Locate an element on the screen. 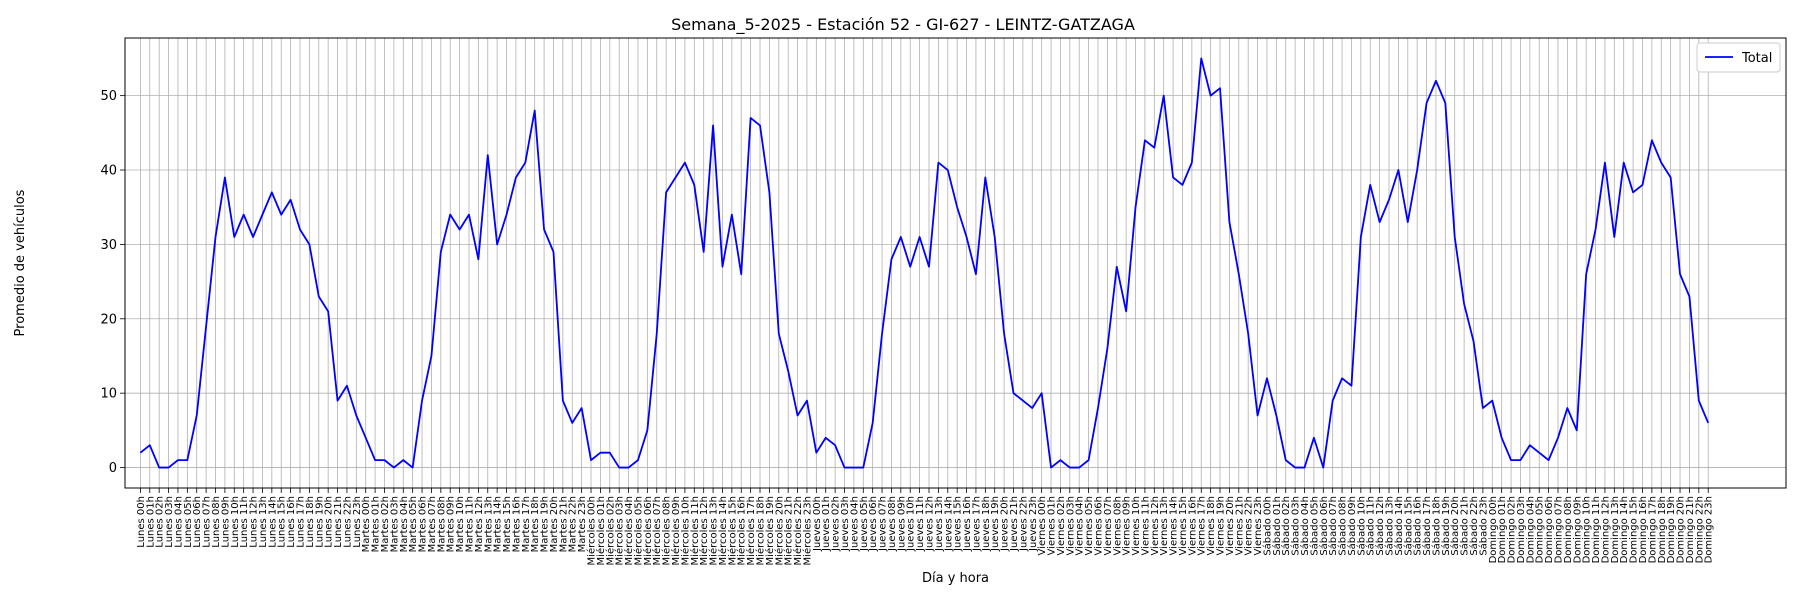  x-tick-label: Lunes 09h is located at coordinates (225, 522).